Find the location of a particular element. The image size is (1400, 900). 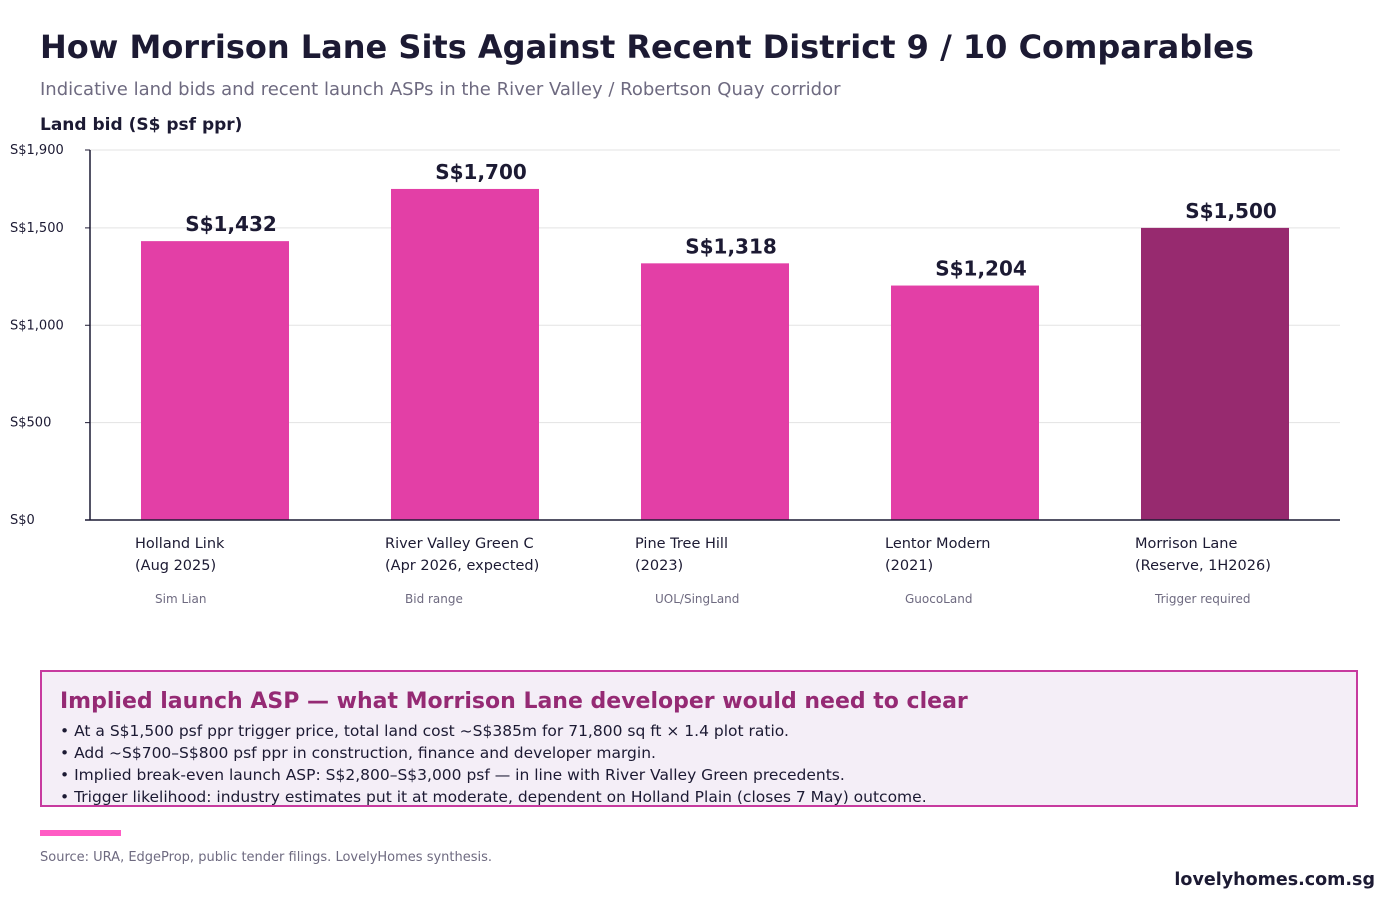

y-axis-label: Land bid (S$ psf ppr) is located at coordinates (141, 125).